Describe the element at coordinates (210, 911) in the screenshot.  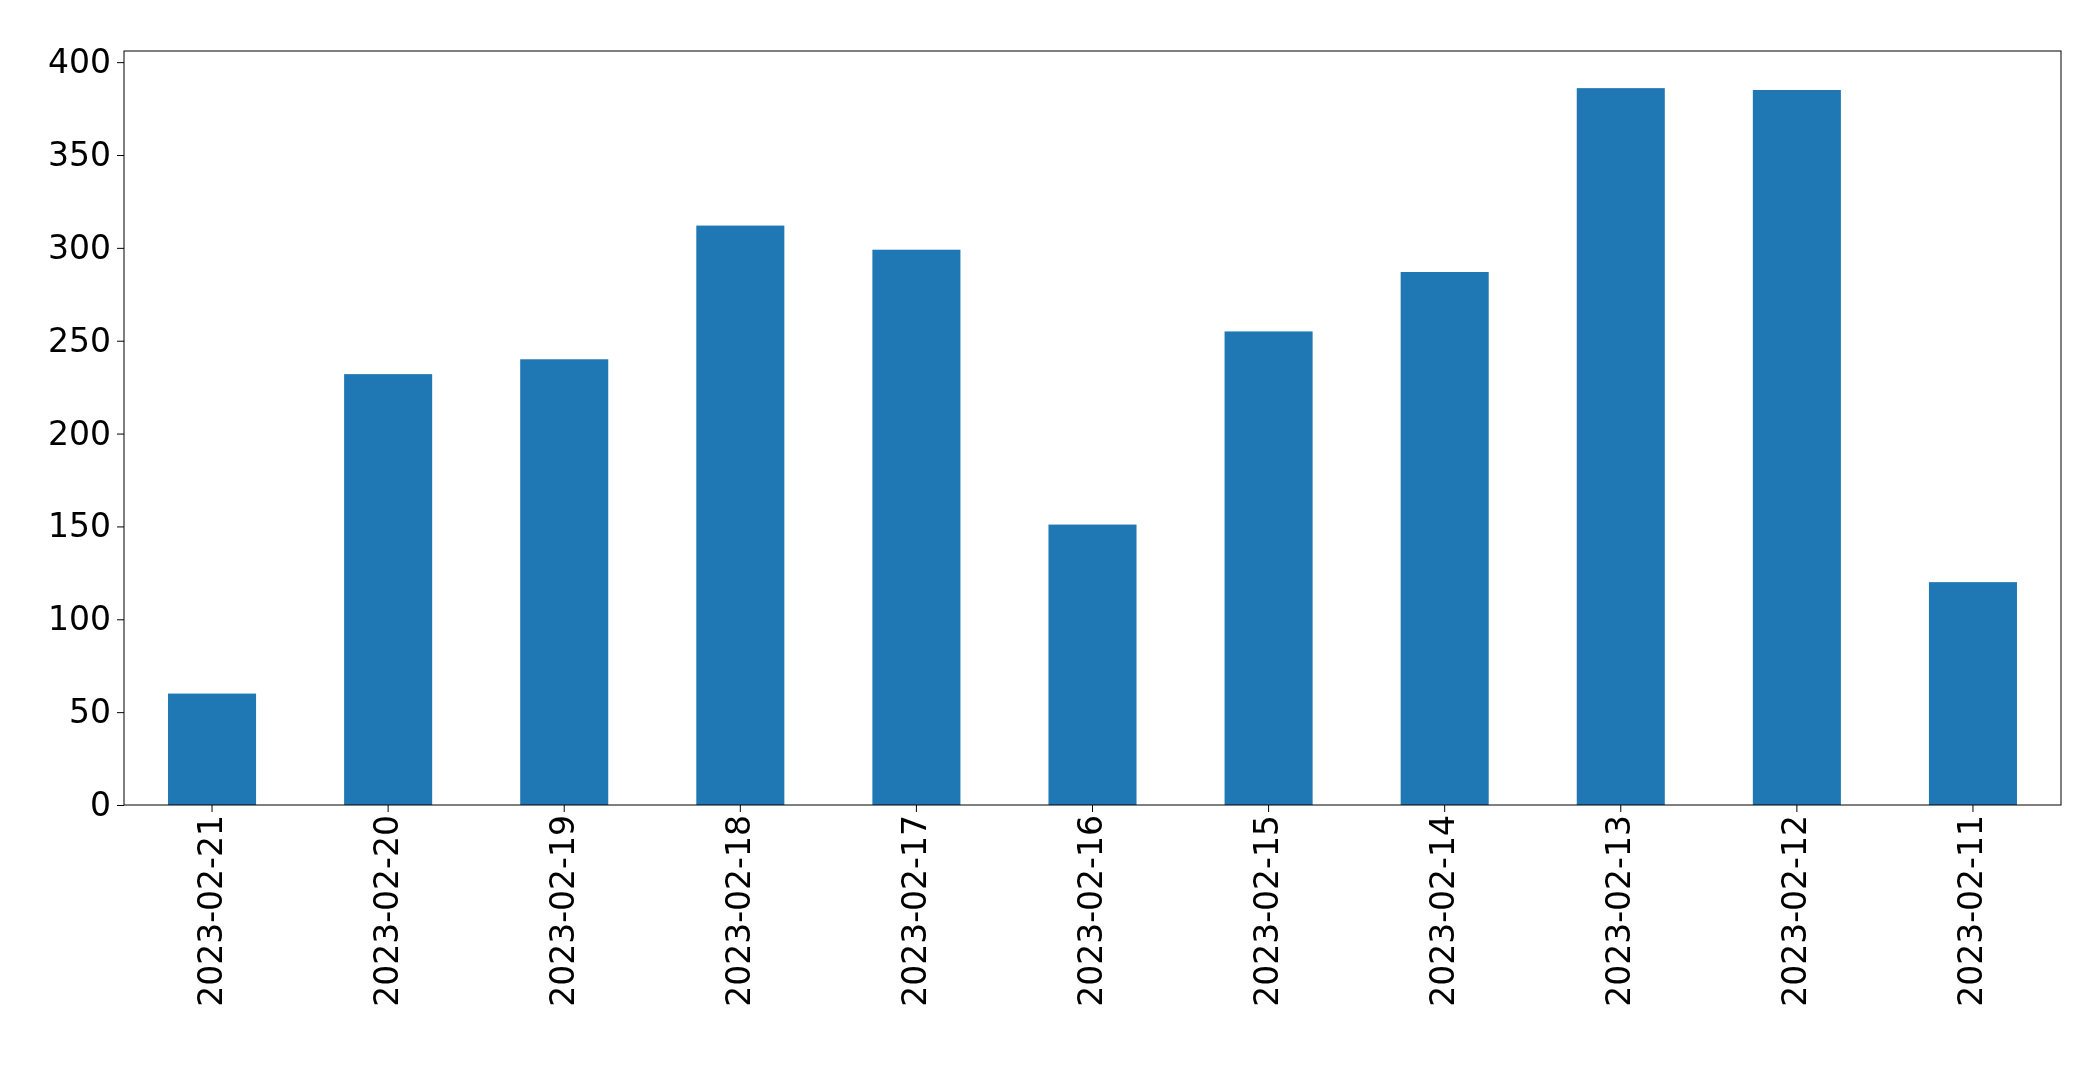
I see `x-tick-label: 2023-02-21` at that location.